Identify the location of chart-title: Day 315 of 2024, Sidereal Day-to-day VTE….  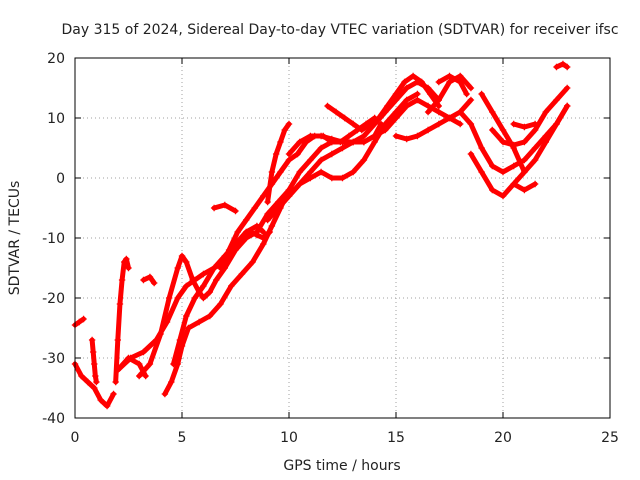
(339, 30).